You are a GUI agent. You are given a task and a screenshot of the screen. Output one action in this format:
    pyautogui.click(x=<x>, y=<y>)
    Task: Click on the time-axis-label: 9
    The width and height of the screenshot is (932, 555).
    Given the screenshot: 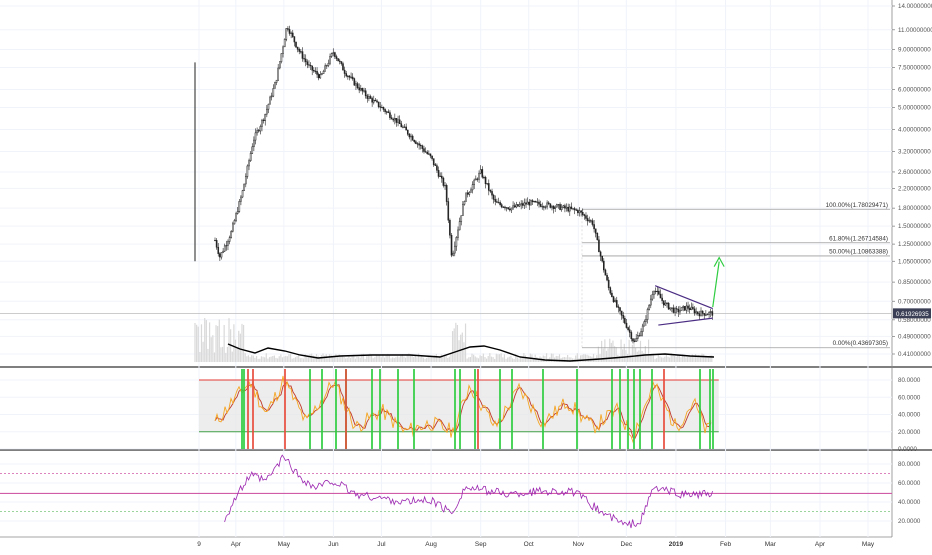 What is the action you would take?
    pyautogui.click(x=199, y=544)
    